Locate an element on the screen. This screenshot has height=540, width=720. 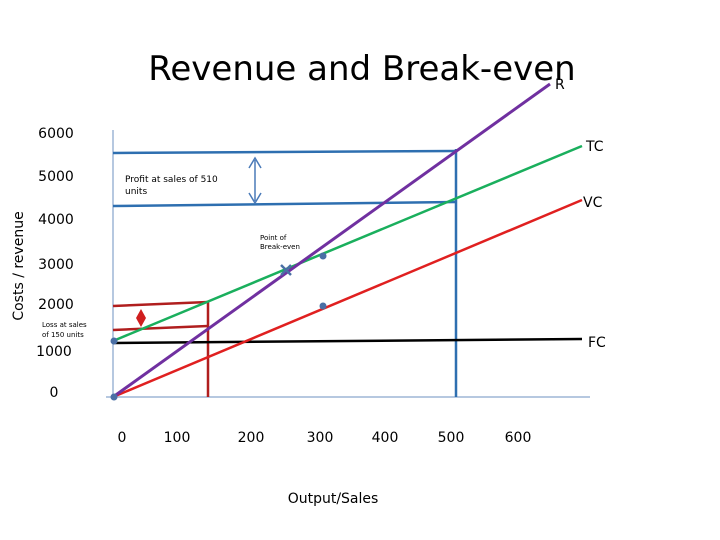
series-label-variable-cost: VC is located at coordinates (593, 203).